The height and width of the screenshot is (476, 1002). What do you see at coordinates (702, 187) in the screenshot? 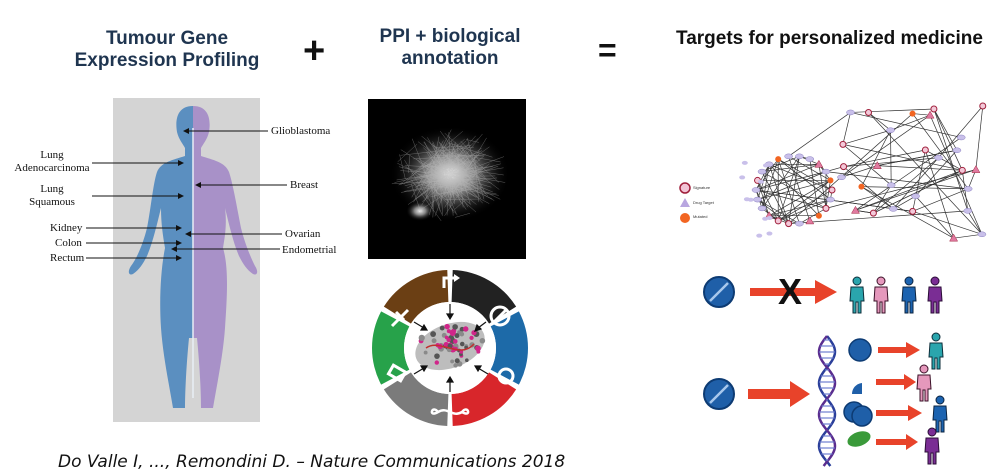
I see `legend-signature: Signature` at bounding box center [702, 187].